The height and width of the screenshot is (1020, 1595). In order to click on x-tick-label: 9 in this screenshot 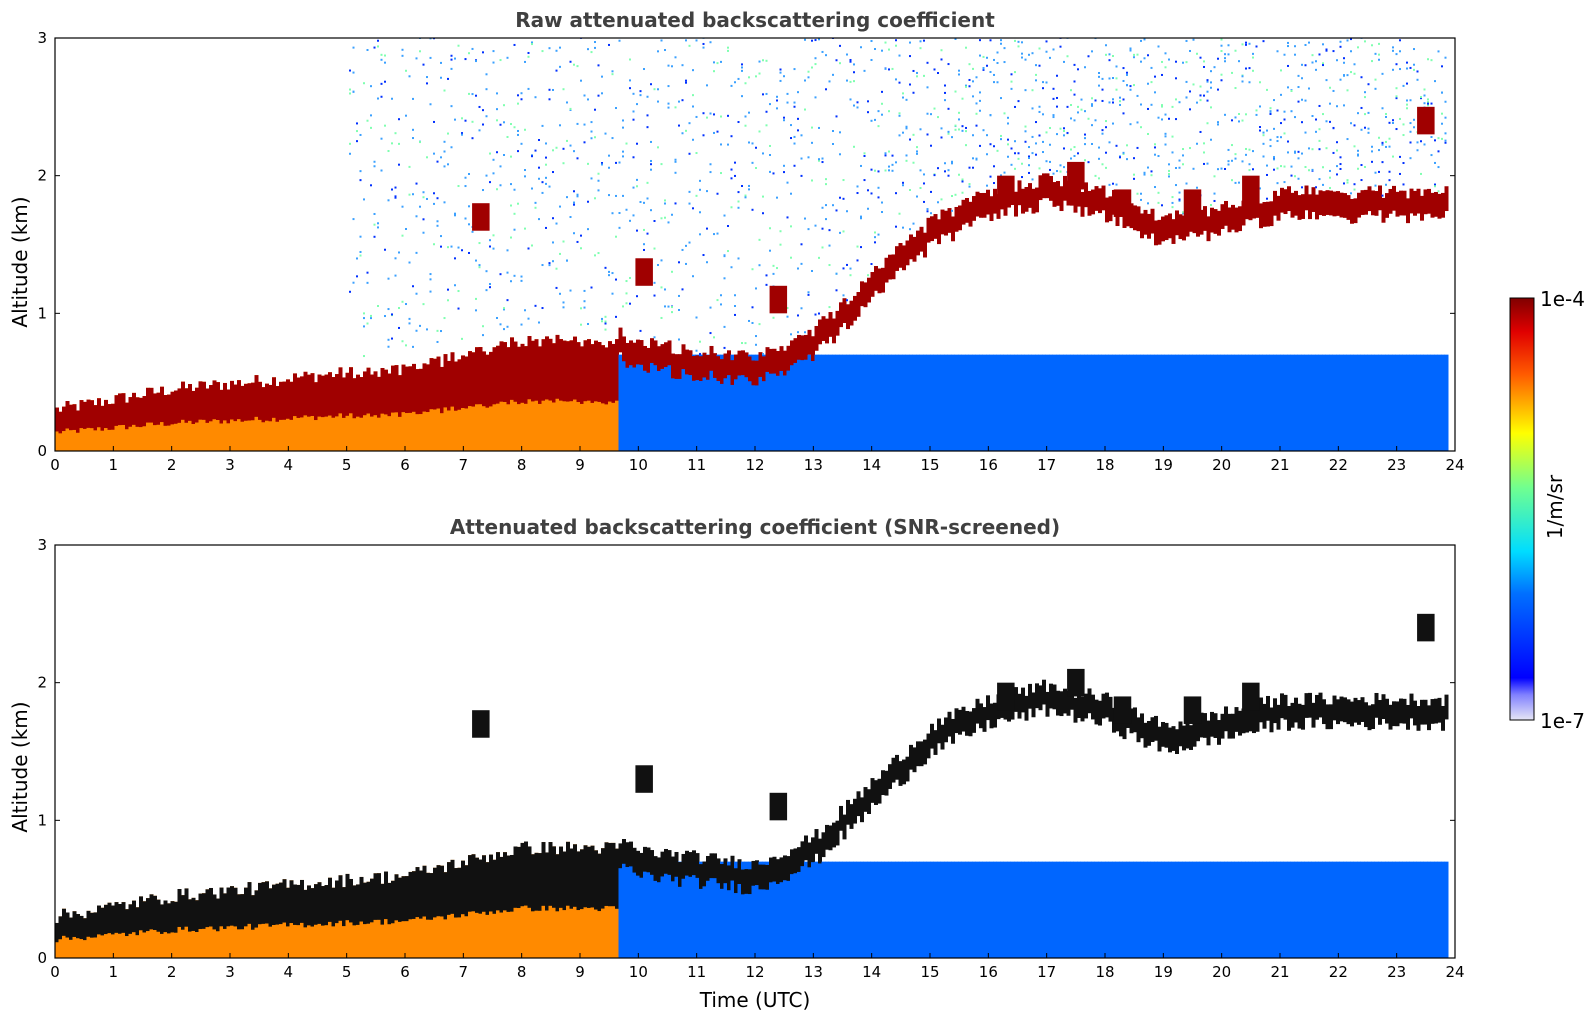, I will do `click(580, 972)`.